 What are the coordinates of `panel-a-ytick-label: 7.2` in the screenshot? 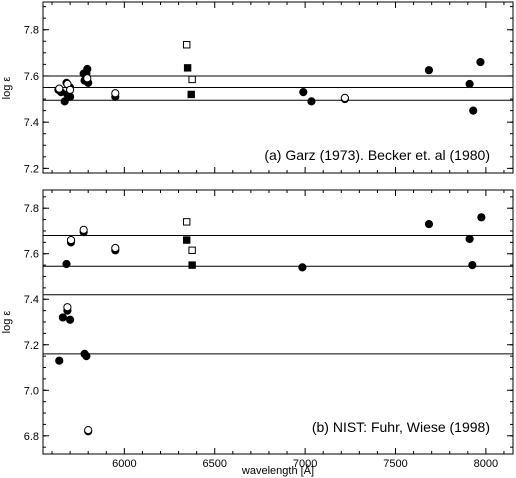 It's located at (31, 169).